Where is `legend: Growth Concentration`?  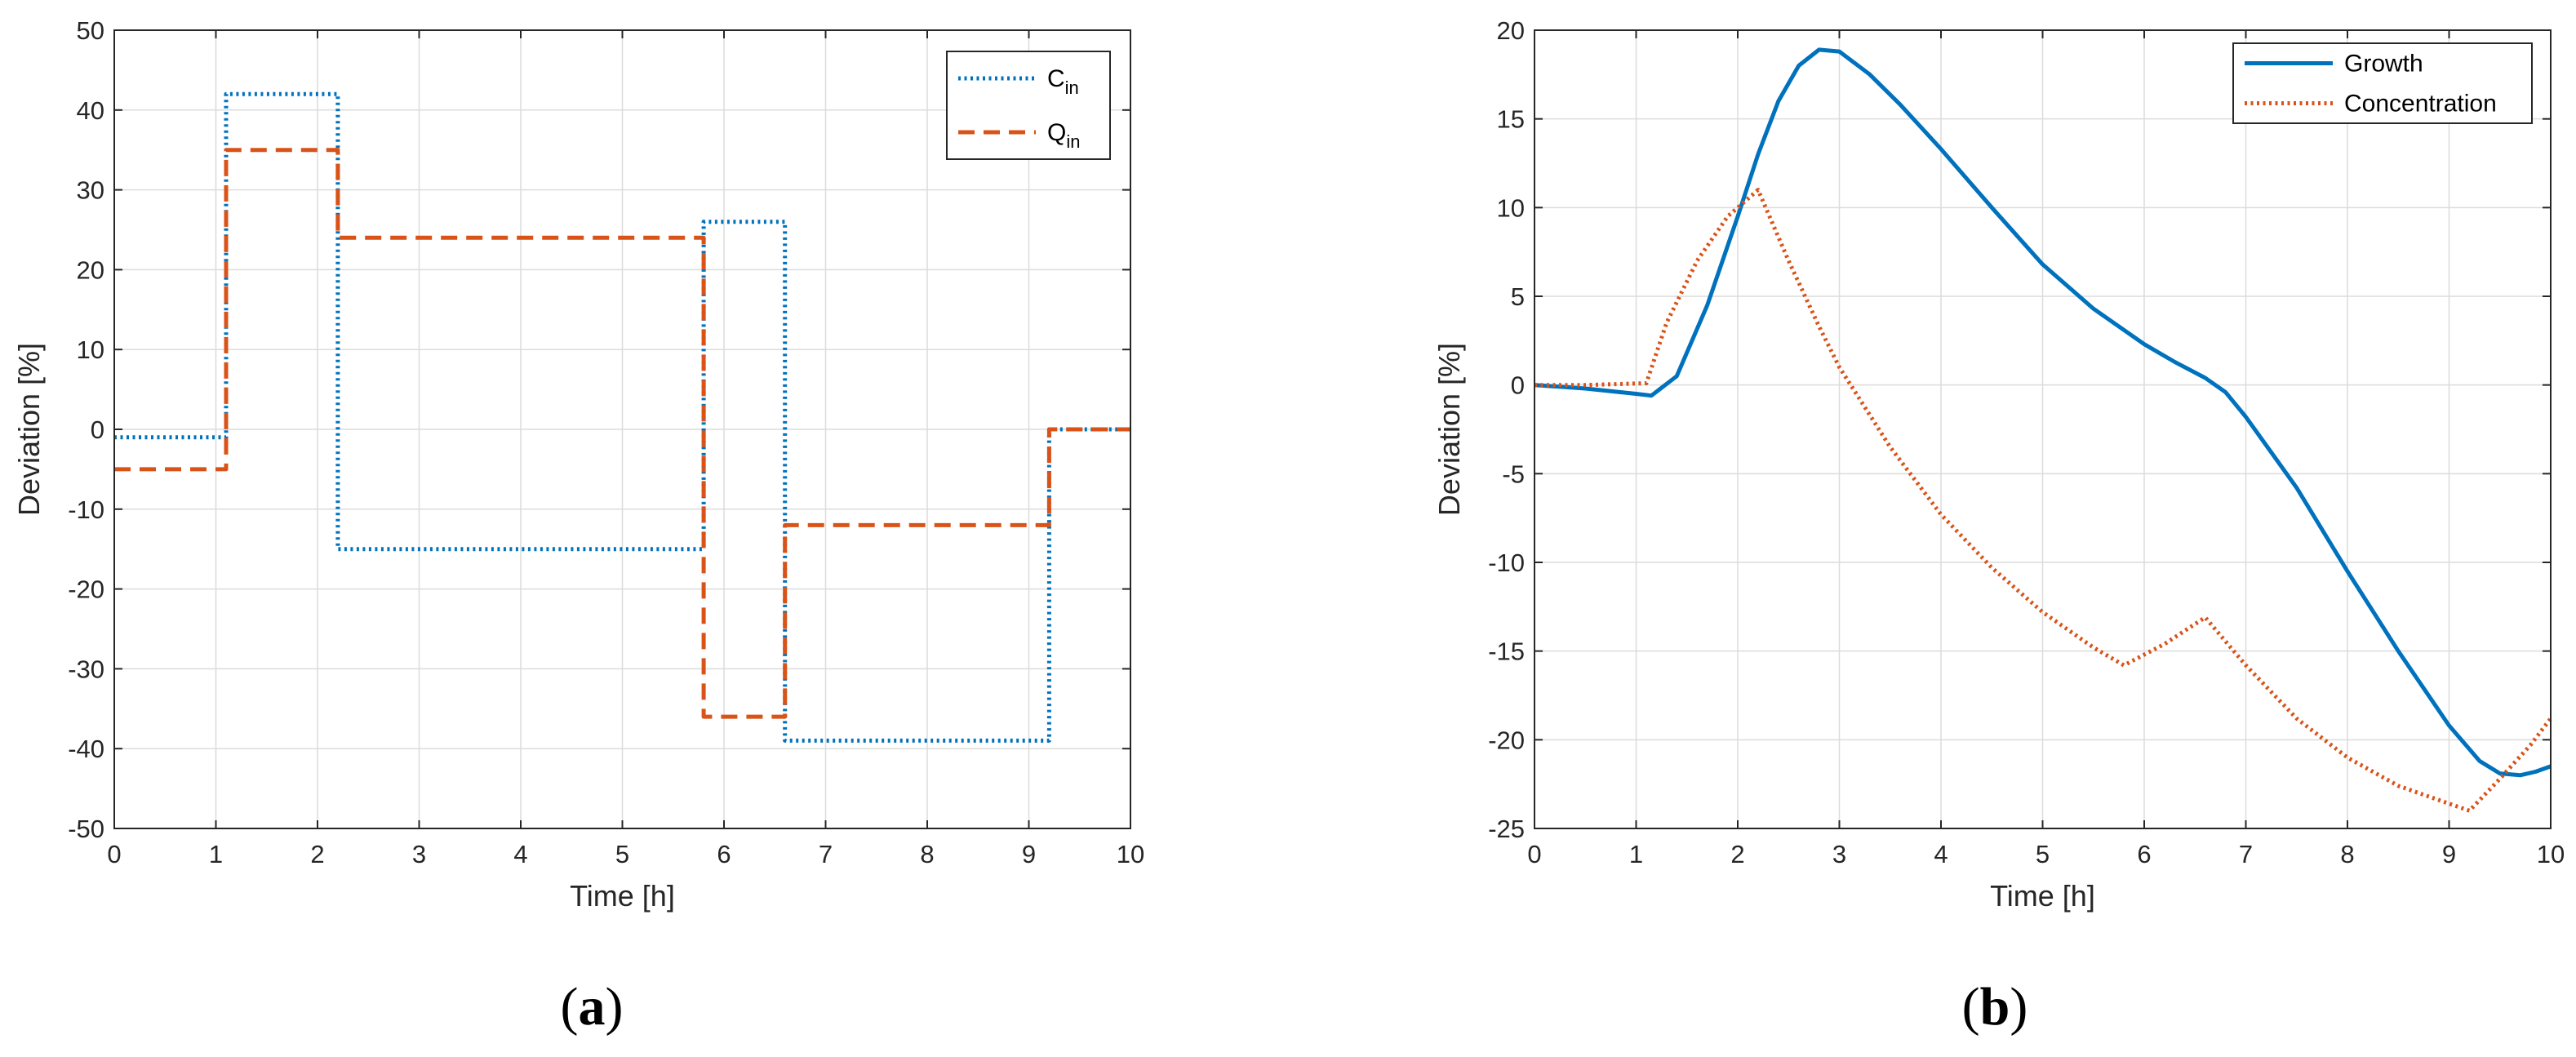
legend: Growth Concentration is located at coordinates (2382, 83).